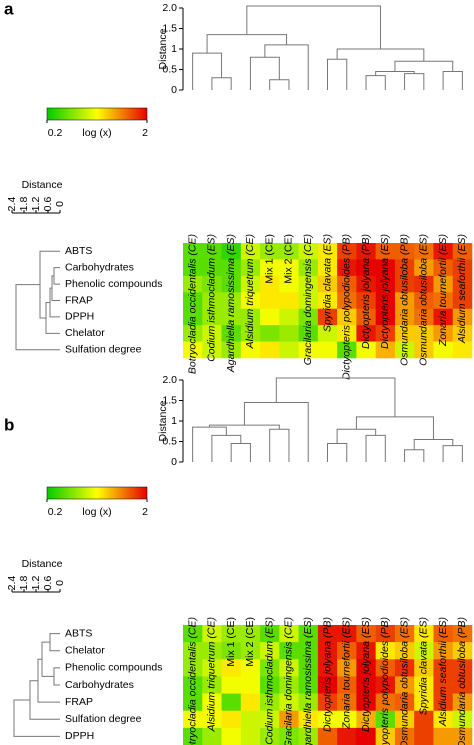 The height and width of the screenshot is (745, 474). What do you see at coordinates (327, 674) in the screenshot?
I see `column-label: Dictyopteris jolyana (PB)` at bounding box center [327, 674].